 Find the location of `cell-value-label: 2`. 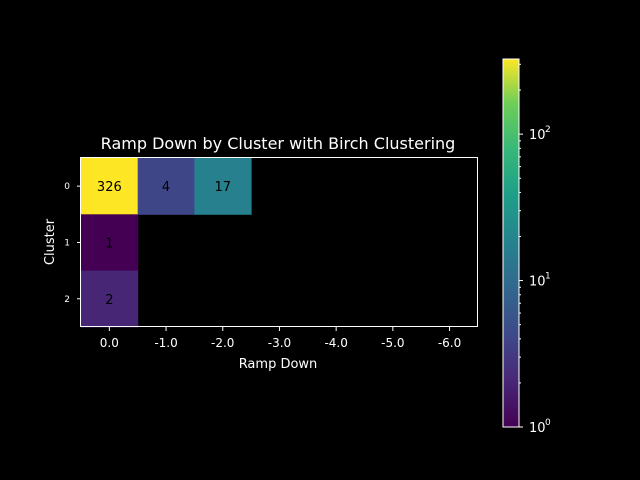

cell-value-label: 2 is located at coordinates (109, 300).